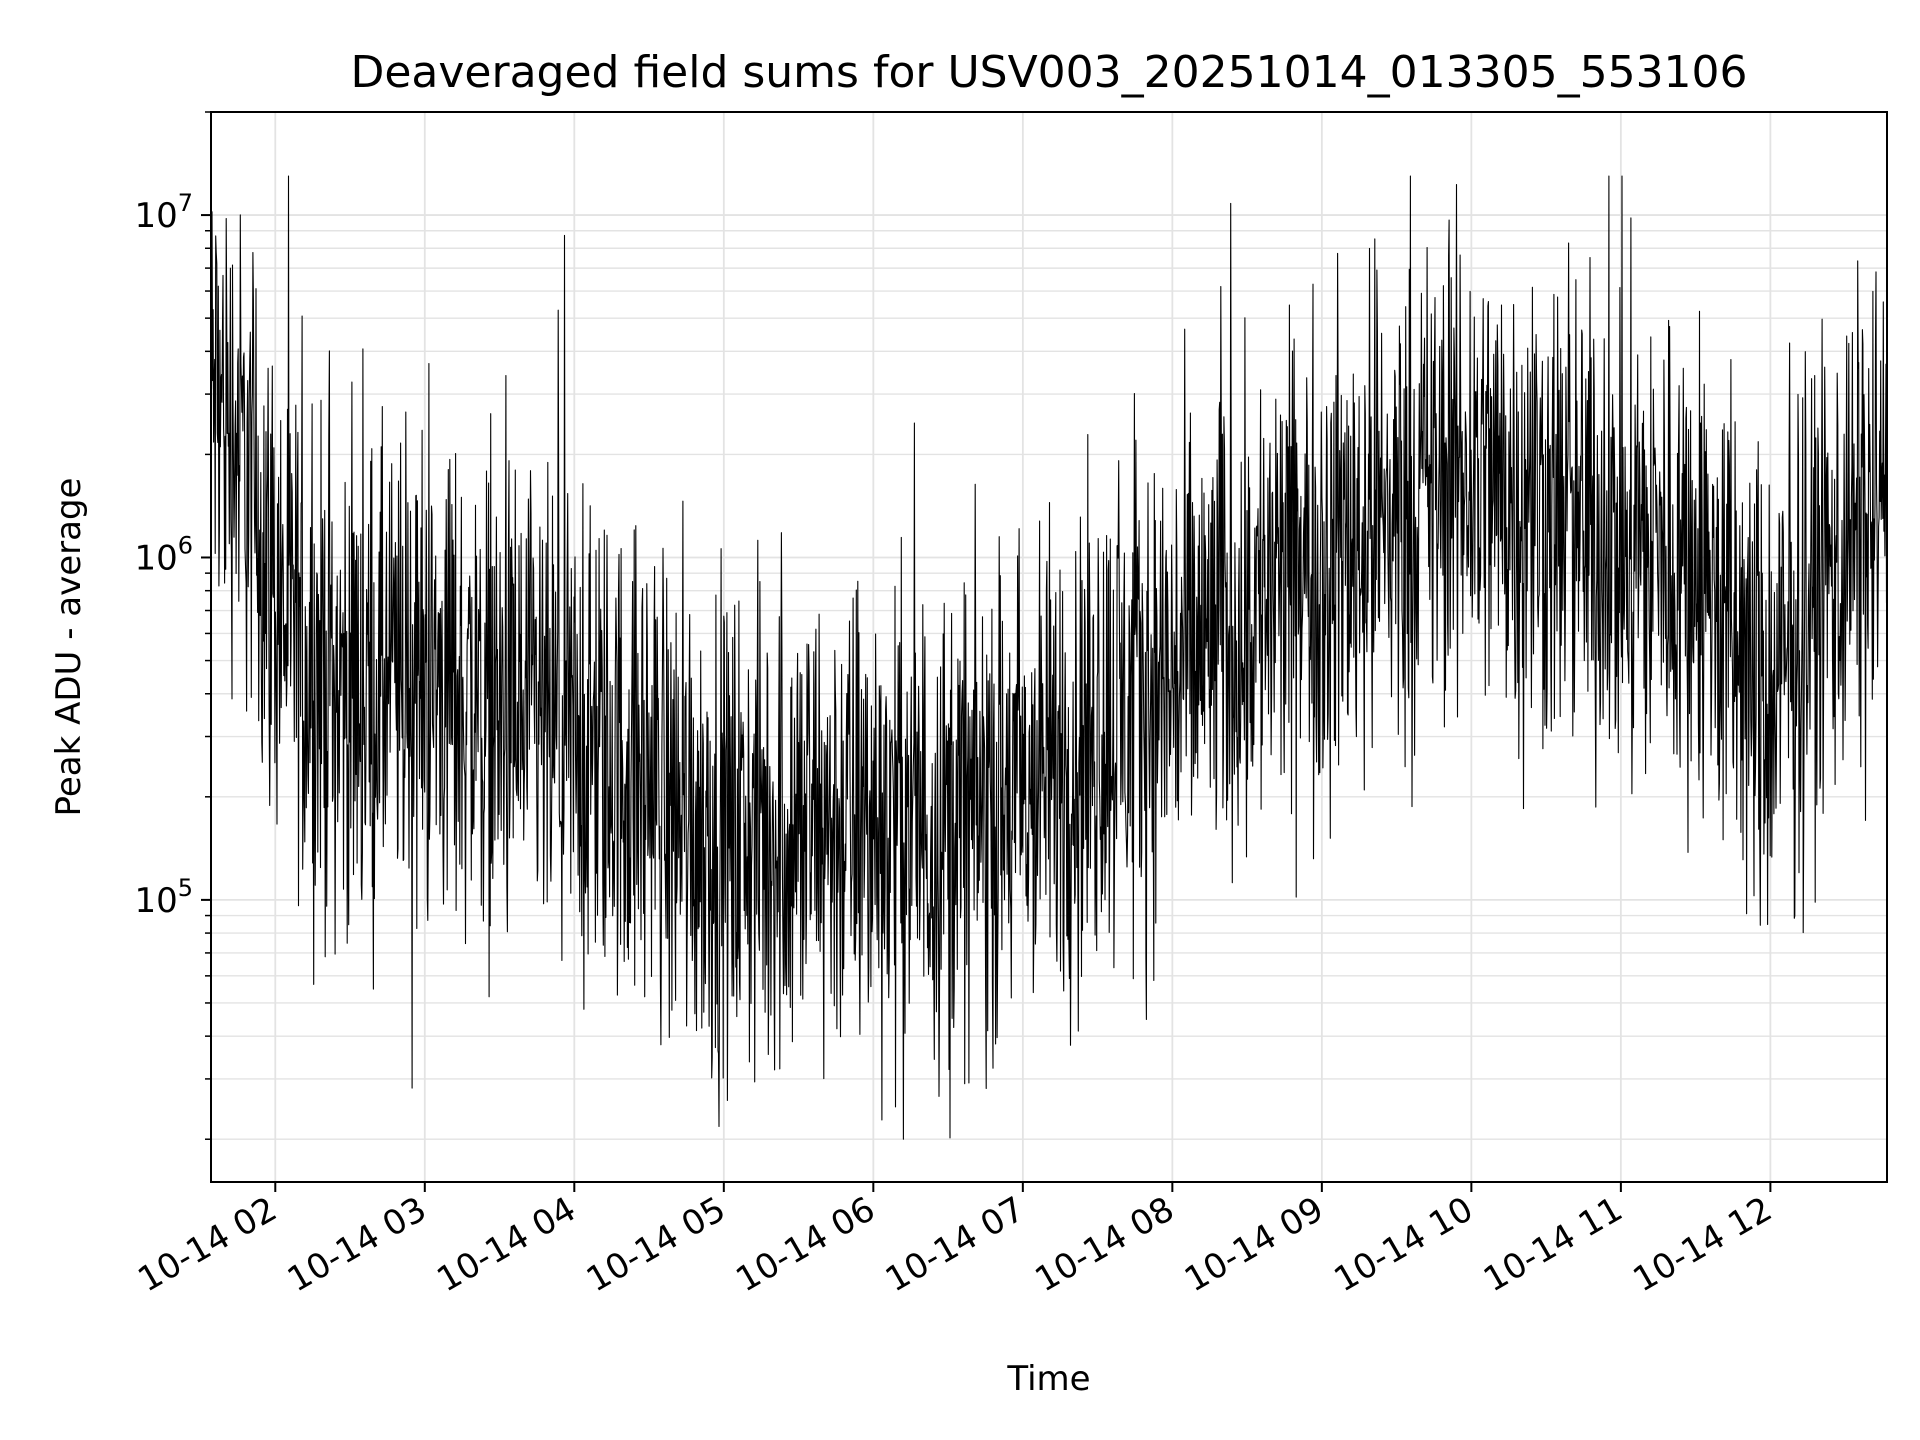  What do you see at coordinates (1048, 1379) in the screenshot?
I see `x-axis-label: Time` at bounding box center [1048, 1379].